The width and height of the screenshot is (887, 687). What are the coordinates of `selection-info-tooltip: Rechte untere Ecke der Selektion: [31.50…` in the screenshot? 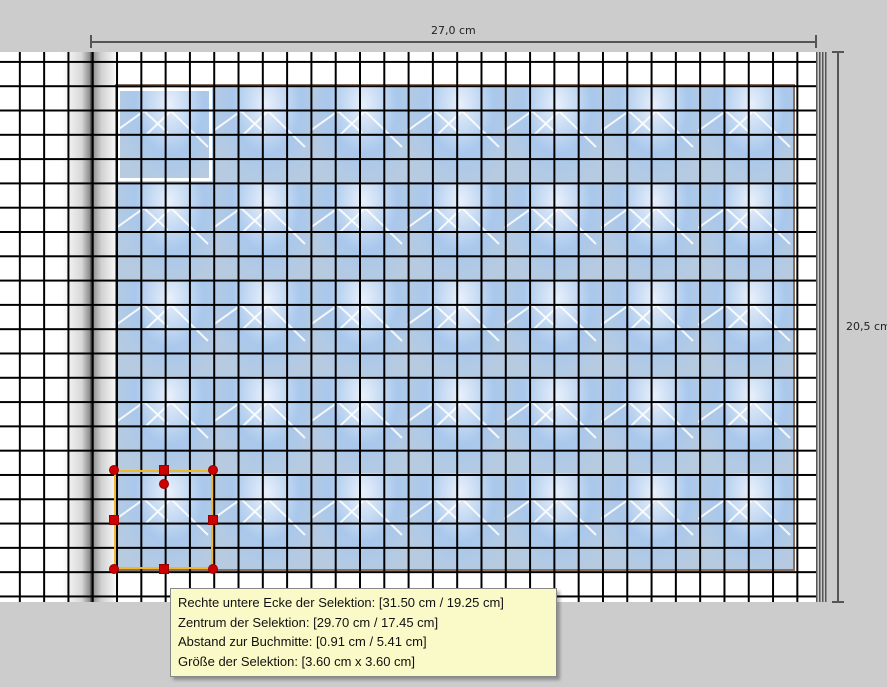 It's located at (363, 632).